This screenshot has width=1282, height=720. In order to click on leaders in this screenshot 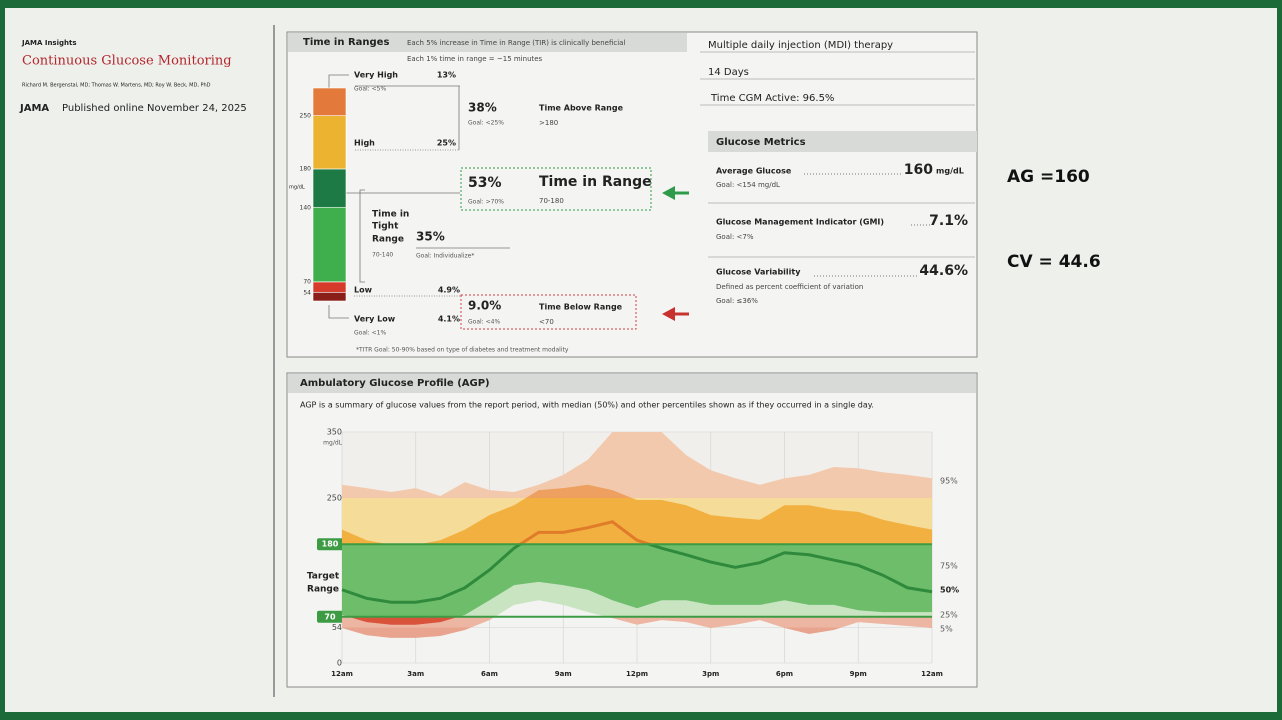, I will do `click(867, 225)`.